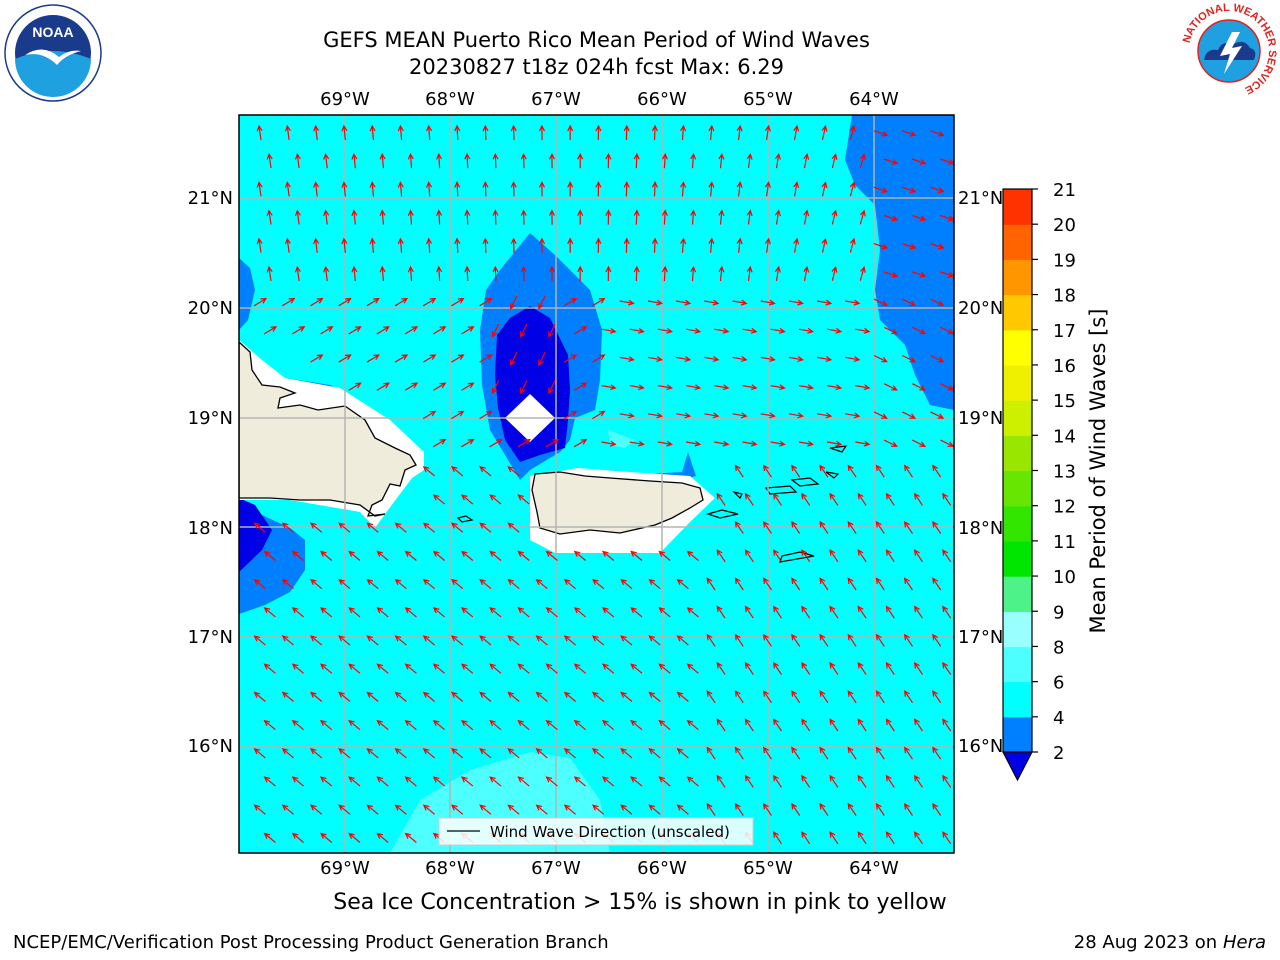 The height and width of the screenshot is (960, 1280). Describe the element at coordinates (980, 746) in the screenshot. I see `lat-label: 16°N` at that location.